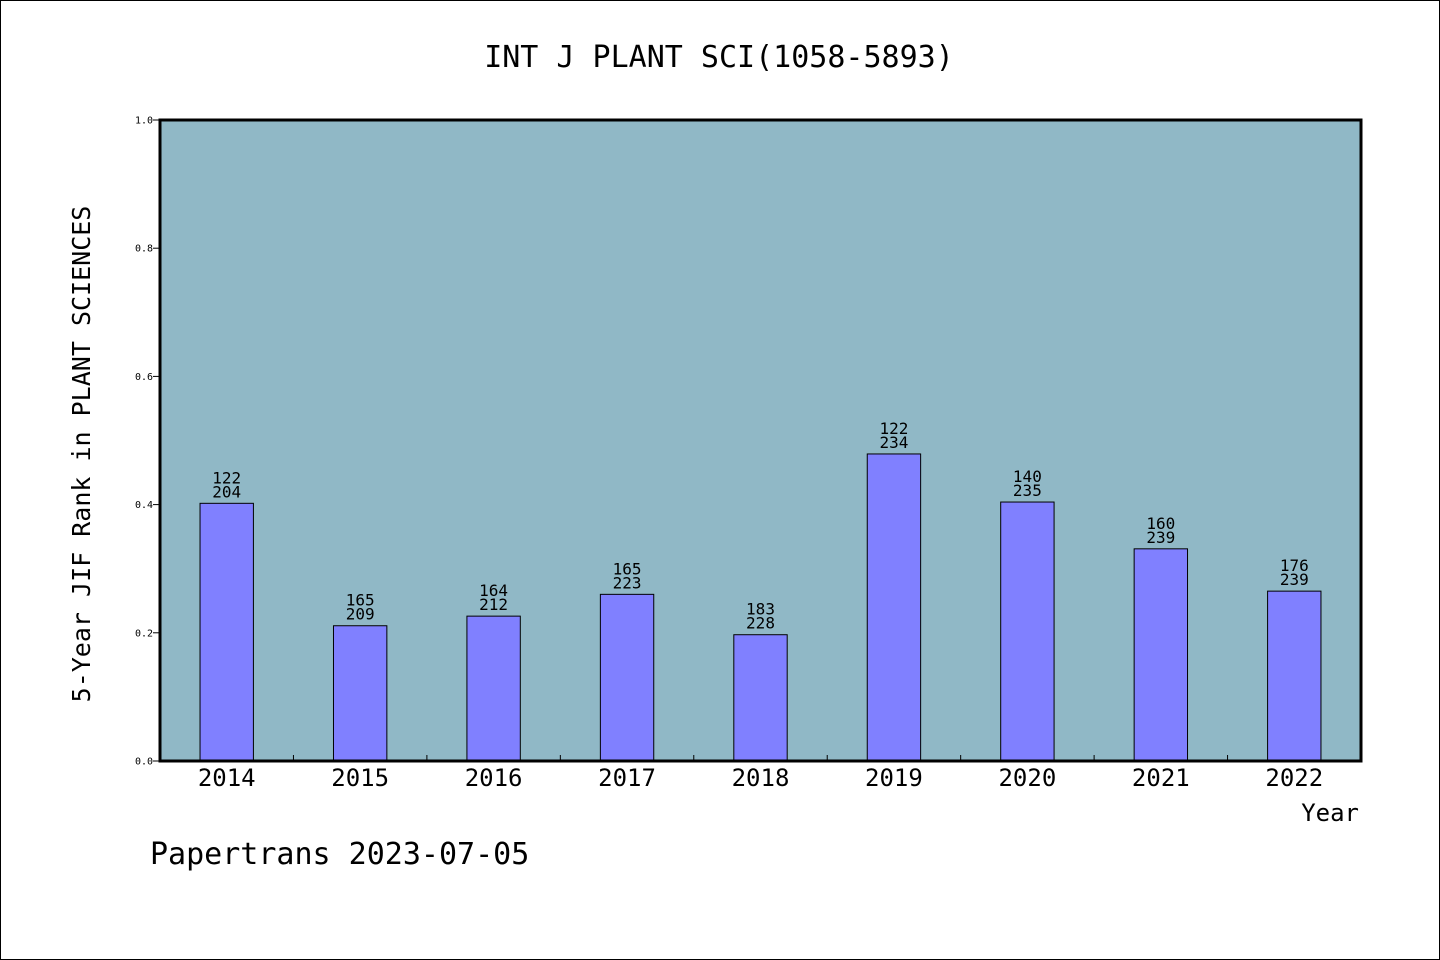 This screenshot has width=1440, height=960. What do you see at coordinates (894, 607) in the screenshot?
I see `bar-2019` at bounding box center [894, 607].